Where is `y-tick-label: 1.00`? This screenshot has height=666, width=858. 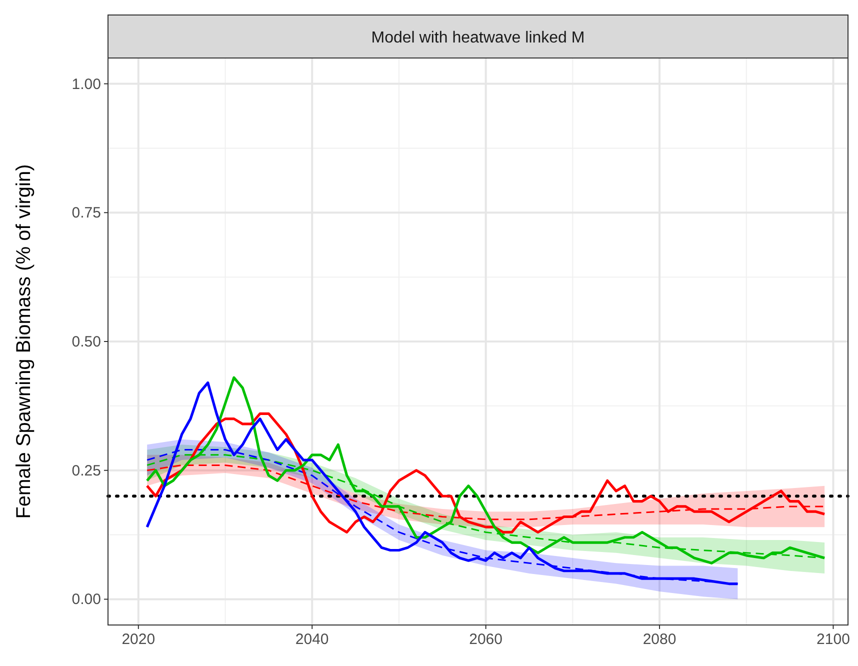
y-tick-label: 1.00 is located at coordinates (86, 84).